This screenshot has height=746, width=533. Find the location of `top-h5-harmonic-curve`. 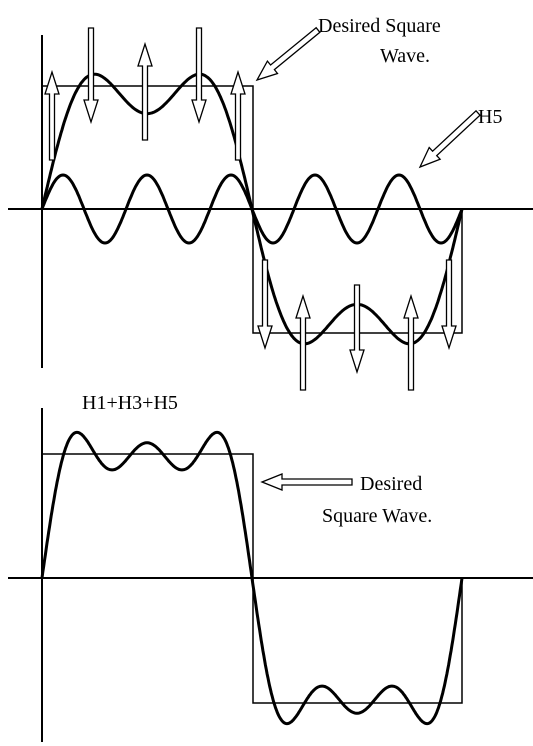

top-h5-harmonic-curve is located at coordinates (252, 209).